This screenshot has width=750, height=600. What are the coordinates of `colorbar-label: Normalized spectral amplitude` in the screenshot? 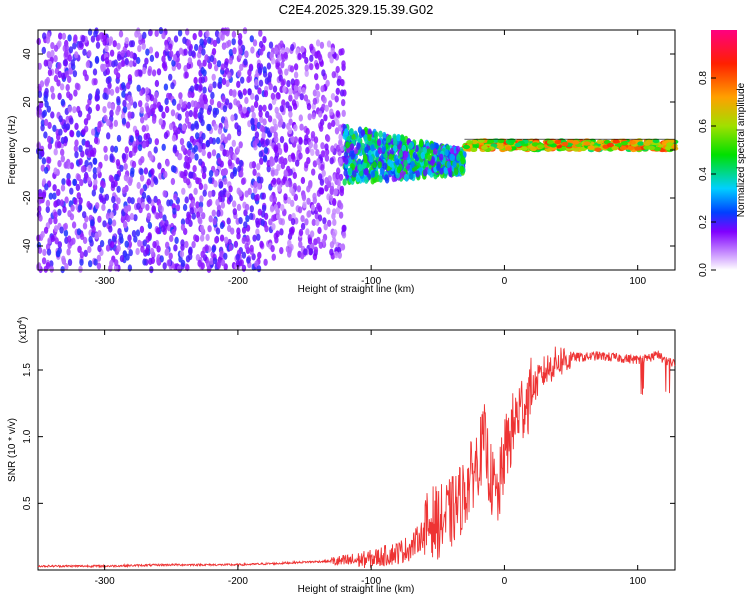 It's located at (741, 149).